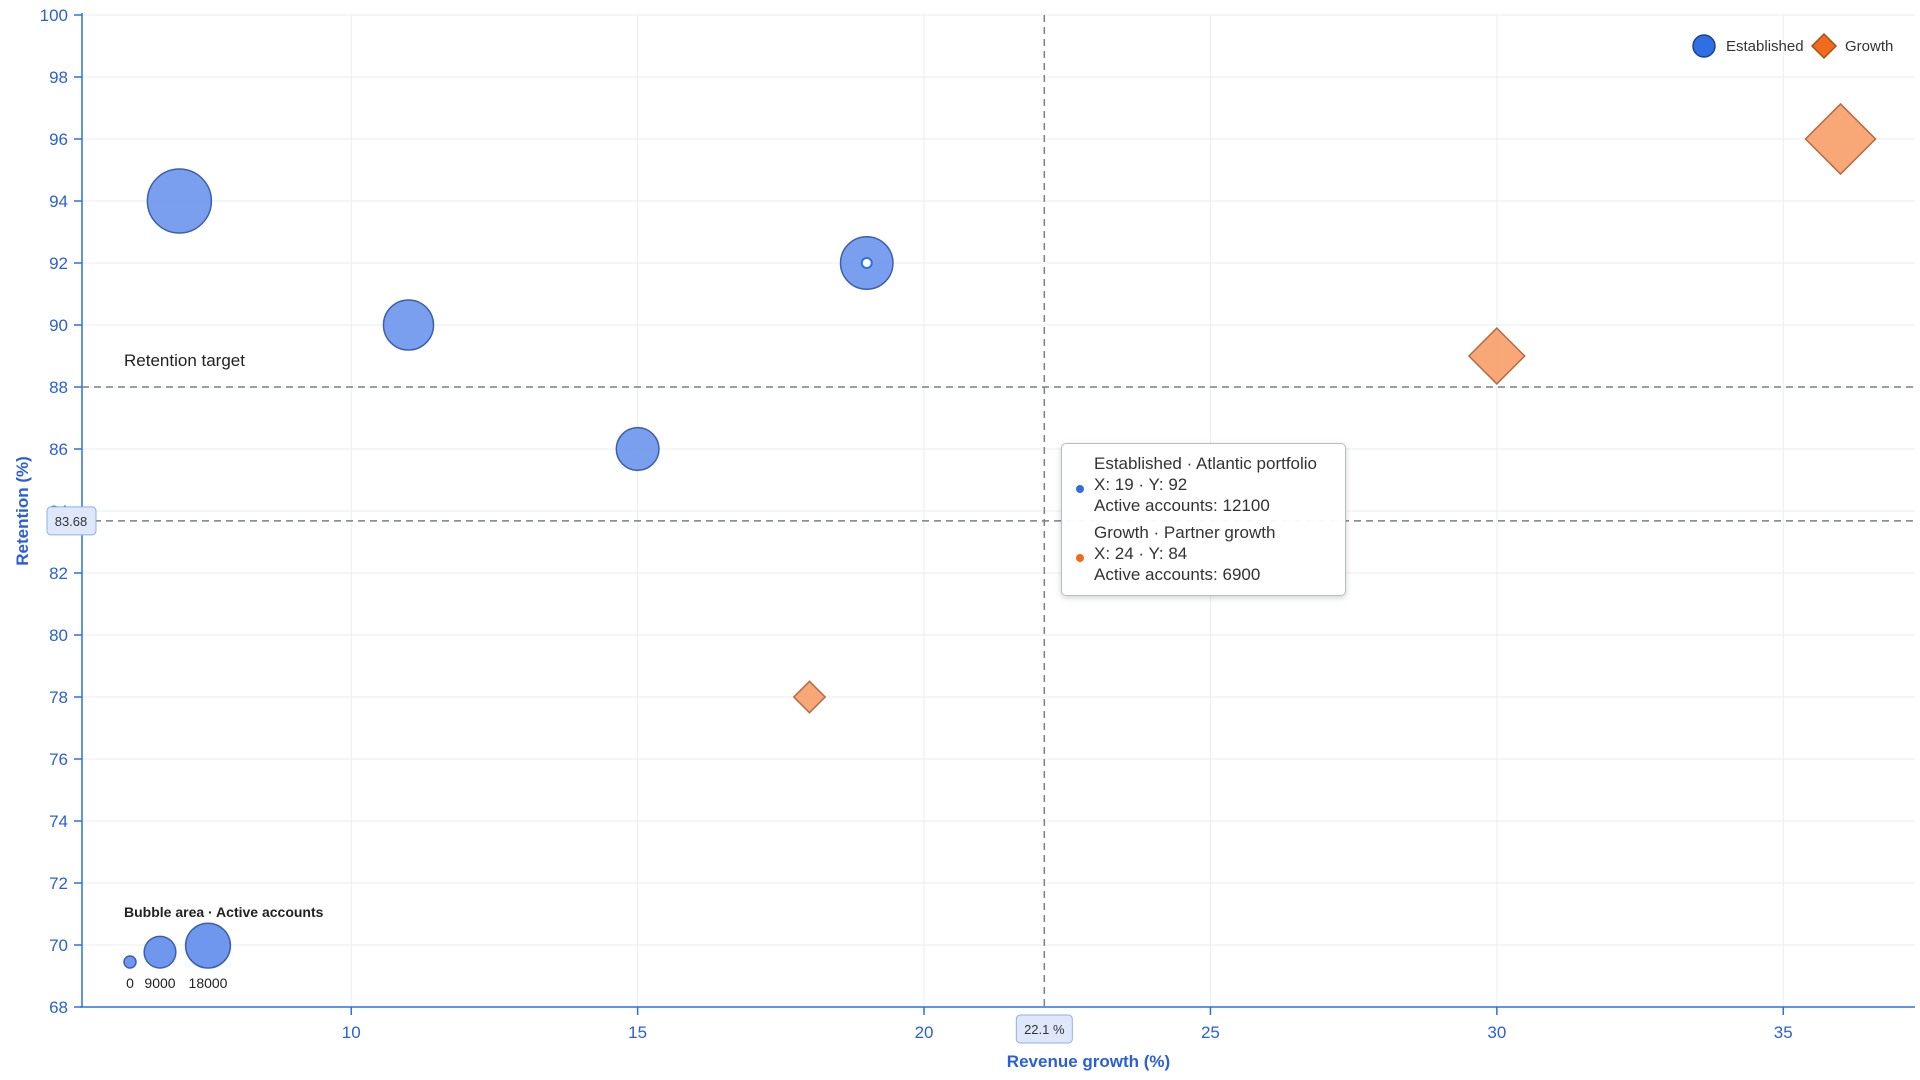  I want to click on y-cursor-readout-box, so click(71, 521).